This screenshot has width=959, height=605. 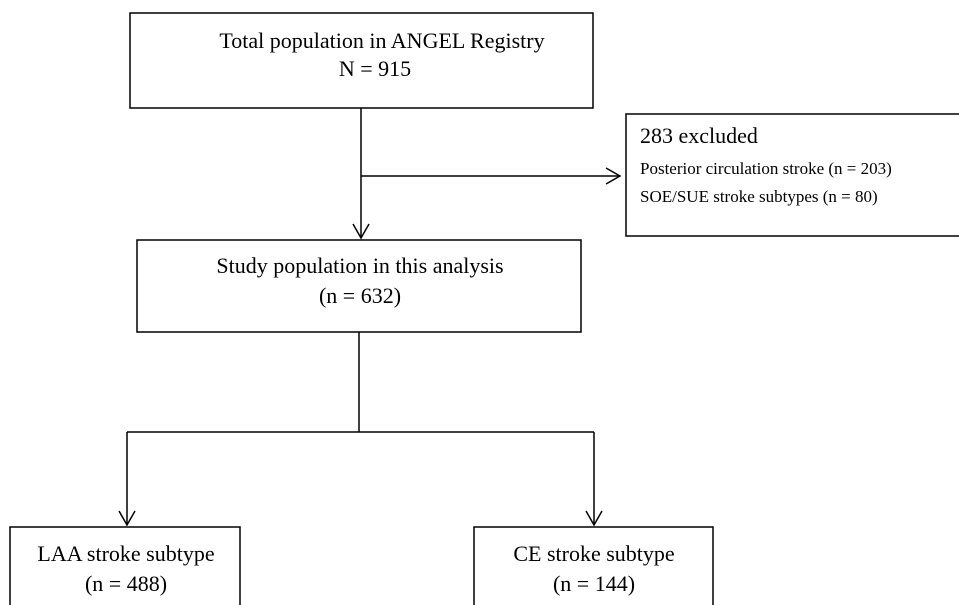 What do you see at coordinates (381, 40) in the screenshot?
I see `node-text: Total population in ANGEL Registry` at bounding box center [381, 40].